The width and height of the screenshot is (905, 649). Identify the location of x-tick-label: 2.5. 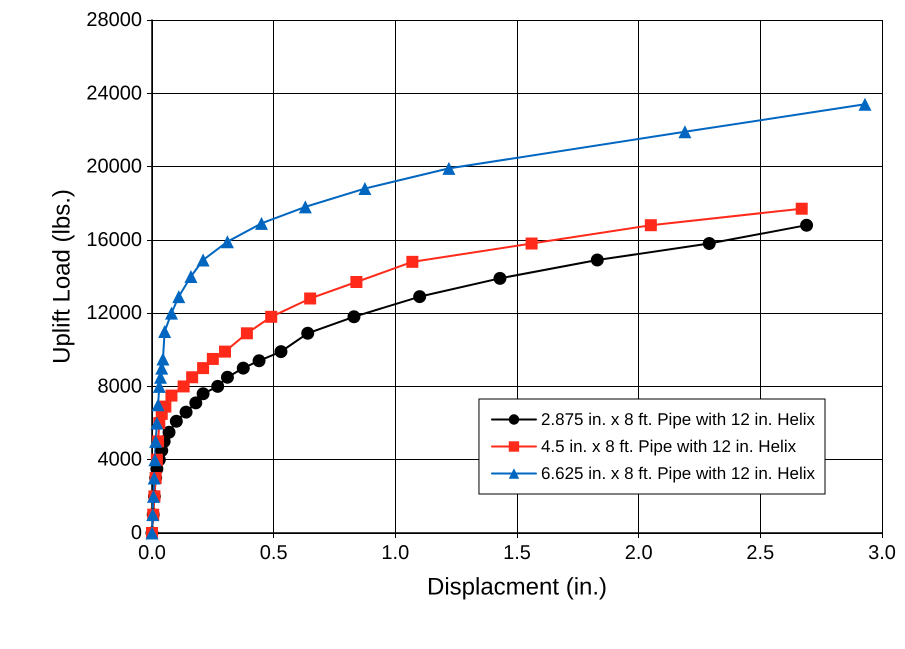
(760, 553).